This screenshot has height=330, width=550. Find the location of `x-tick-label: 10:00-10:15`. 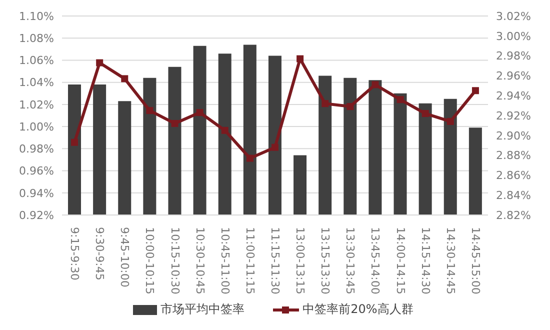

x-tick-label: 10:00-10:15 is located at coordinates (149, 260).